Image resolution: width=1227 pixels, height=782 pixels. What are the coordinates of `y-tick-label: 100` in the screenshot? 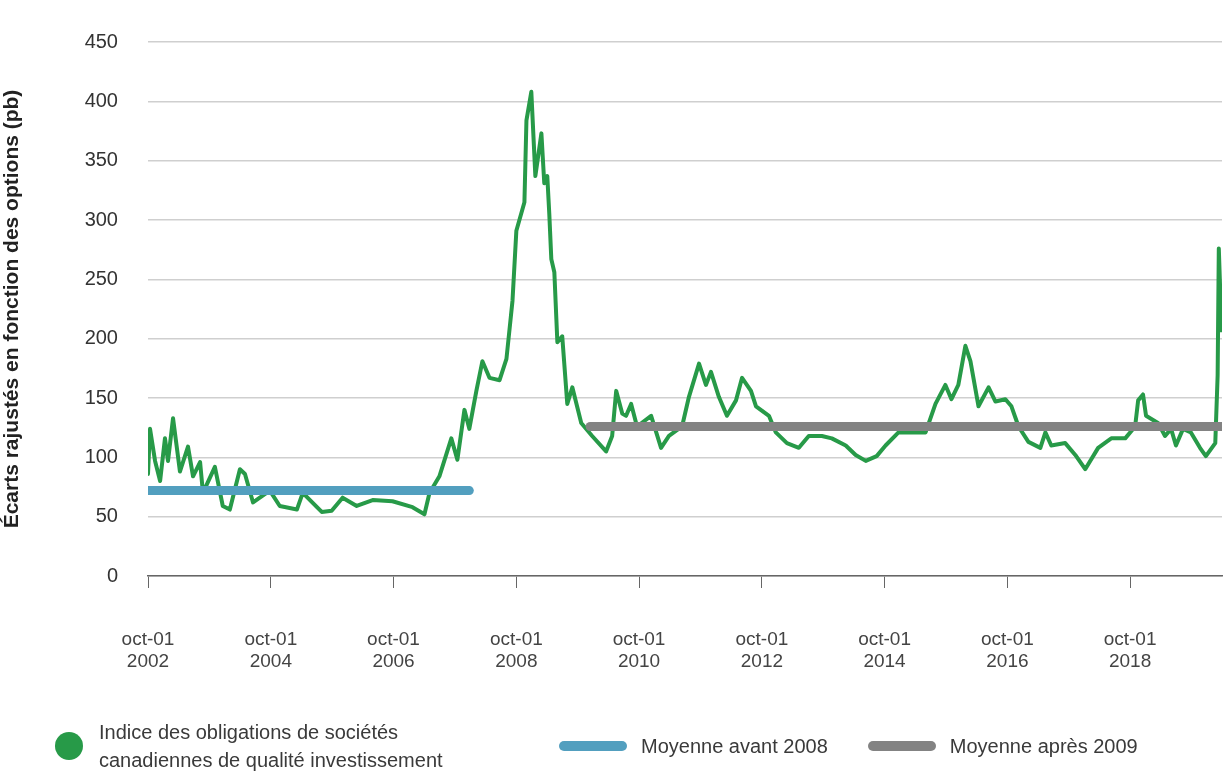 It's located at (101, 455).